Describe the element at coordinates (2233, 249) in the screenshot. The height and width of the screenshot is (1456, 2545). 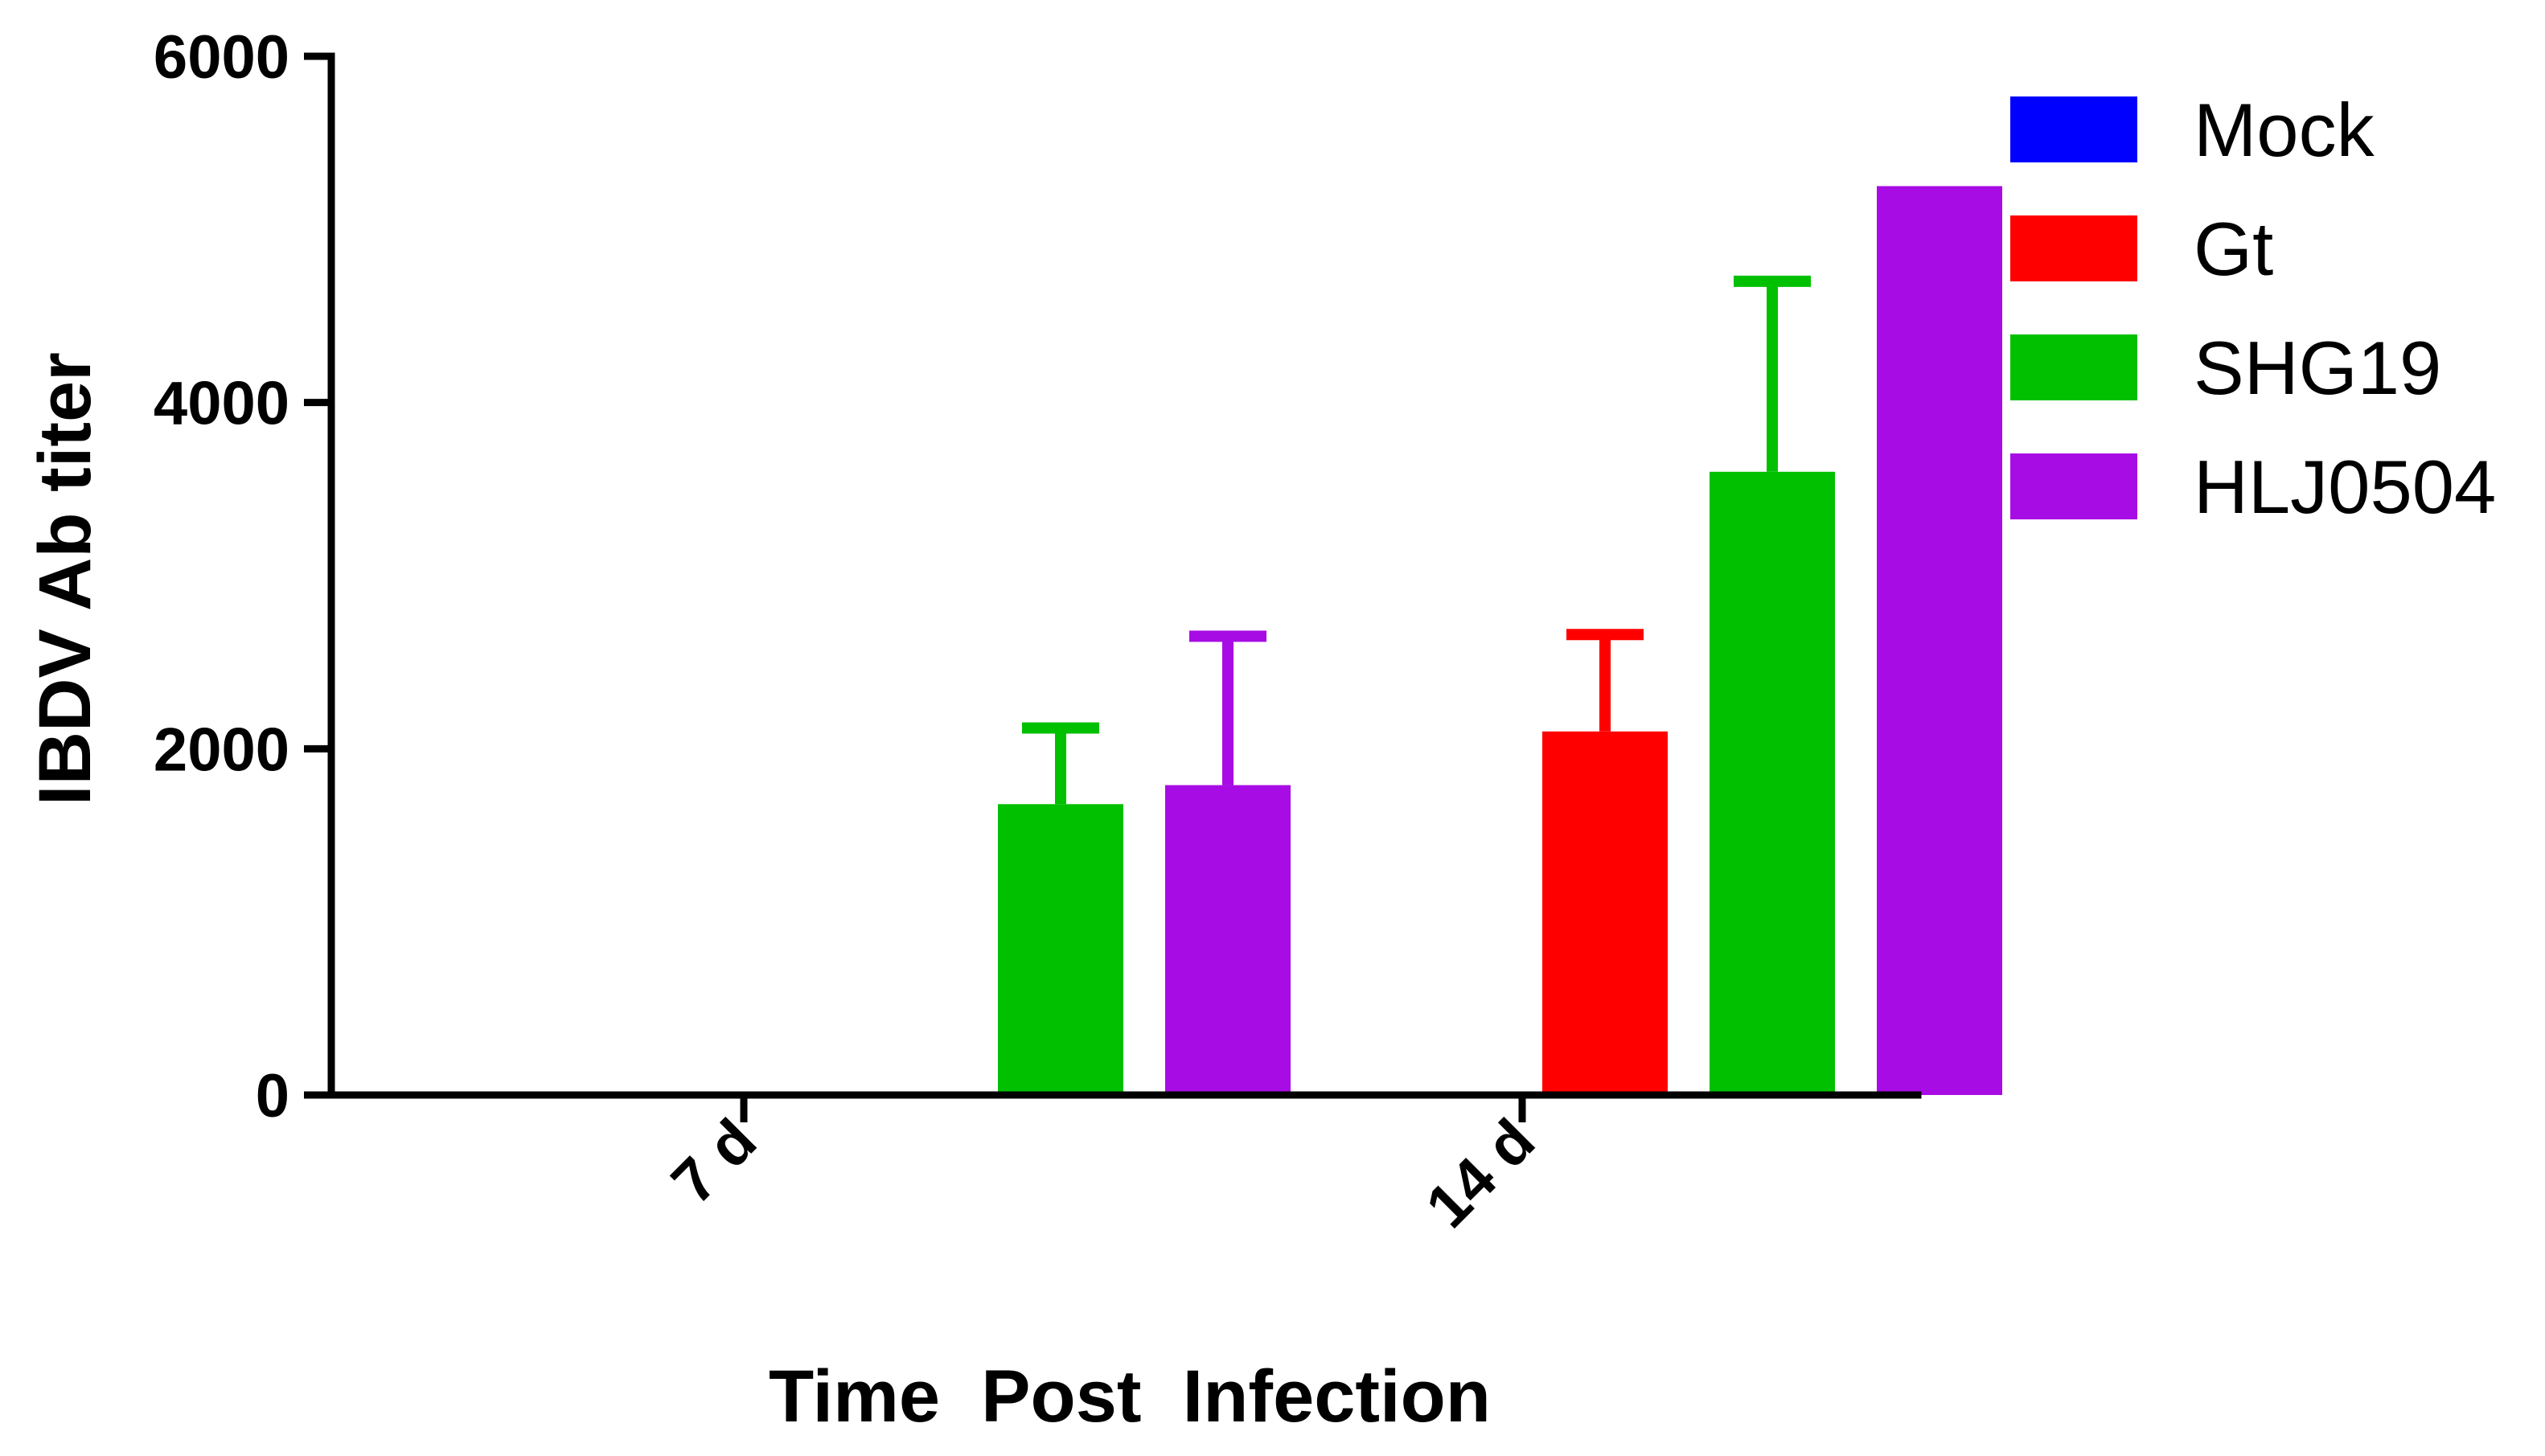
I see `legend-label-gt: Gt` at that location.